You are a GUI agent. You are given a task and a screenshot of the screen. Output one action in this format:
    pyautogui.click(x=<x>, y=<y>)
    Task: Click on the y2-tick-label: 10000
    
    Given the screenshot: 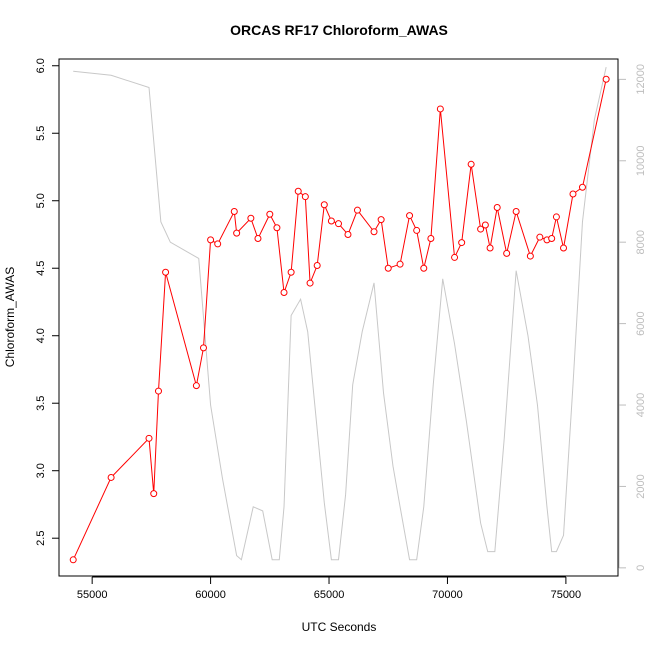 What is the action you would take?
    pyautogui.click(x=641, y=160)
    